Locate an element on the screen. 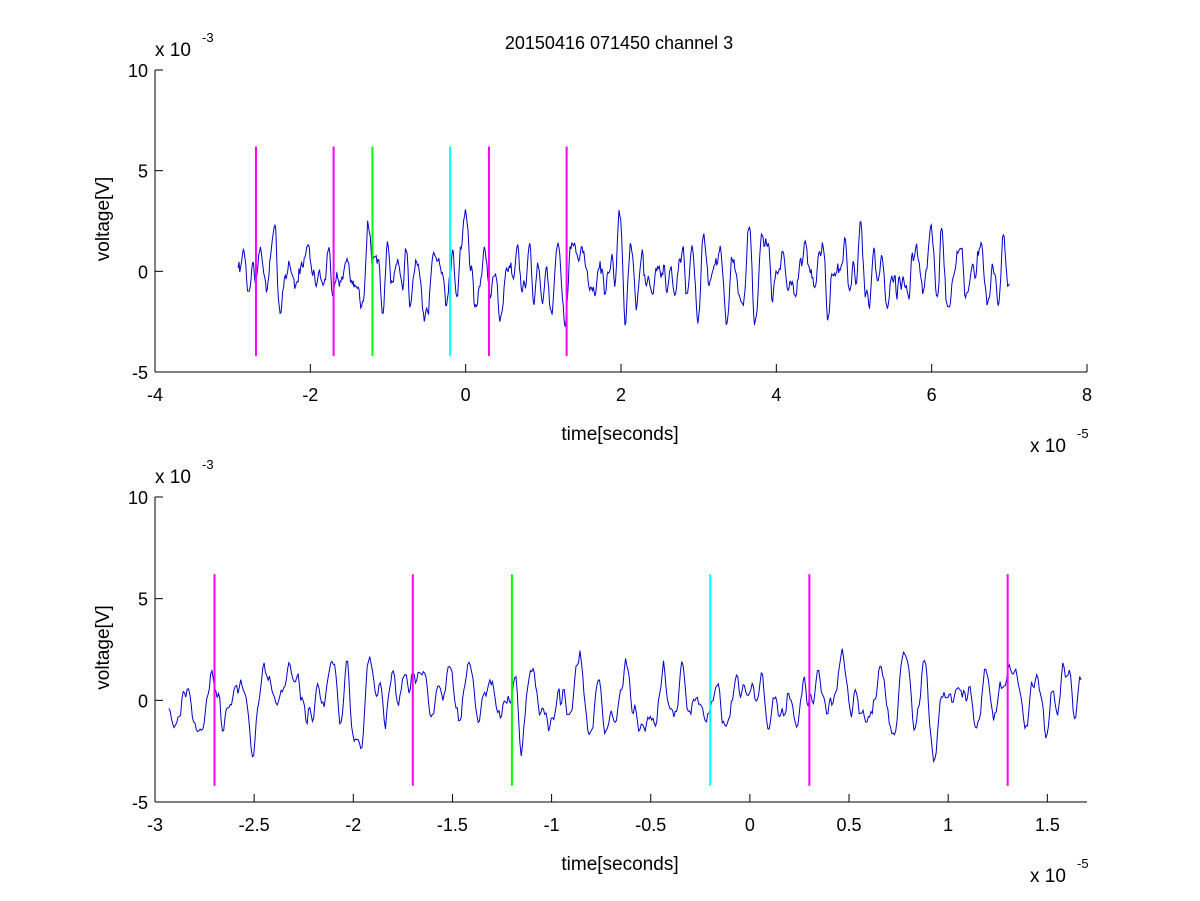 Image resolution: width=1200 pixels, height=901 pixels. x-tick-label: 1.5 is located at coordinates (1047, 825).